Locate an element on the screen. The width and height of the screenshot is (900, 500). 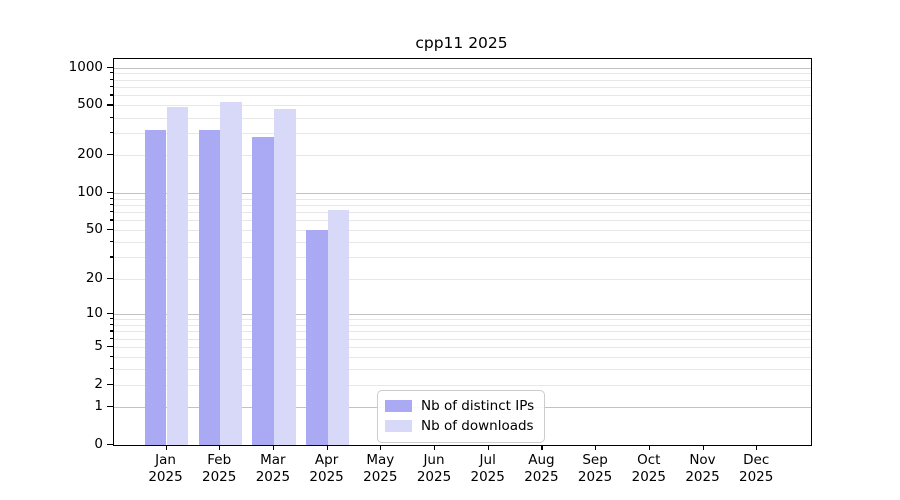
y-axis-tick-label: 20 is located at coordinates (94, 277).